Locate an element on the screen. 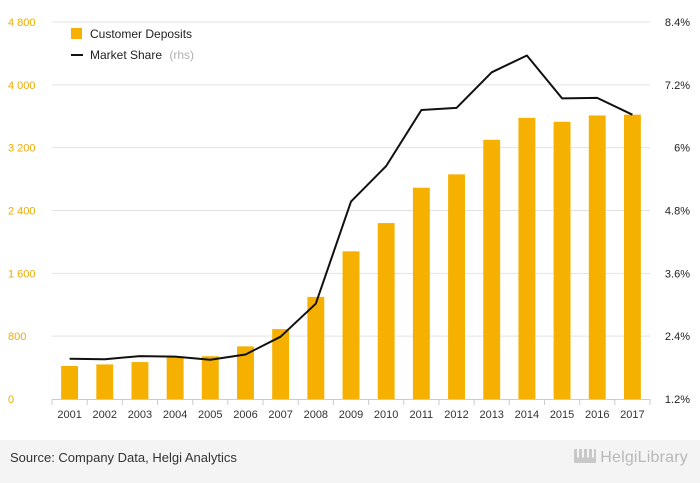 The image size is (700, 483). x-tick-label: 2005 is located at coordinates (210, 415).